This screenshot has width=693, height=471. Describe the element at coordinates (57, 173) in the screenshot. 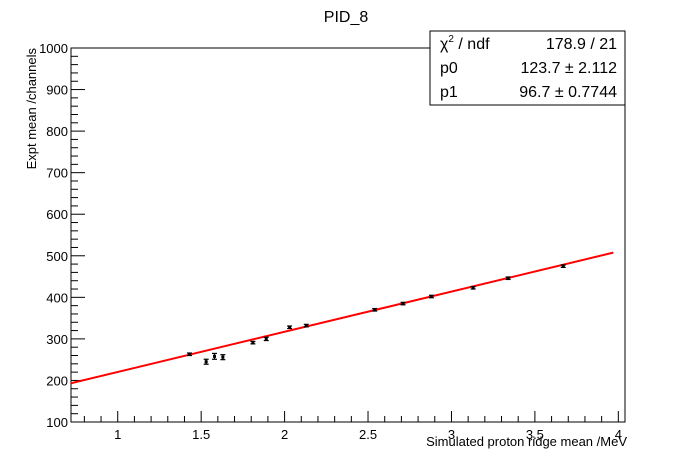

I see `y-tick-label: 700` at that location.